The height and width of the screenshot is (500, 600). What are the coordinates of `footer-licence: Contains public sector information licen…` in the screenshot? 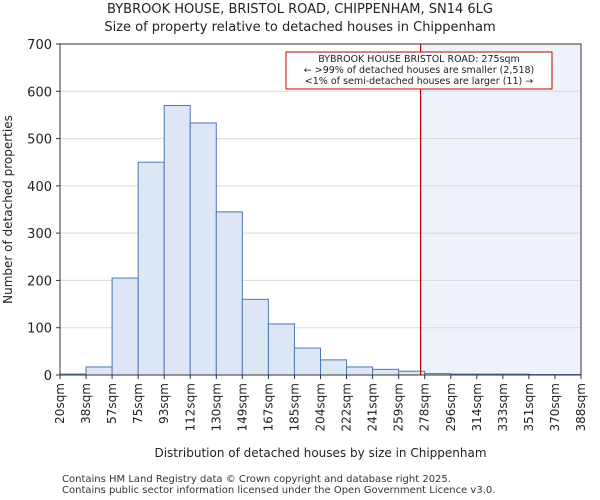 It's located at (279, 490).